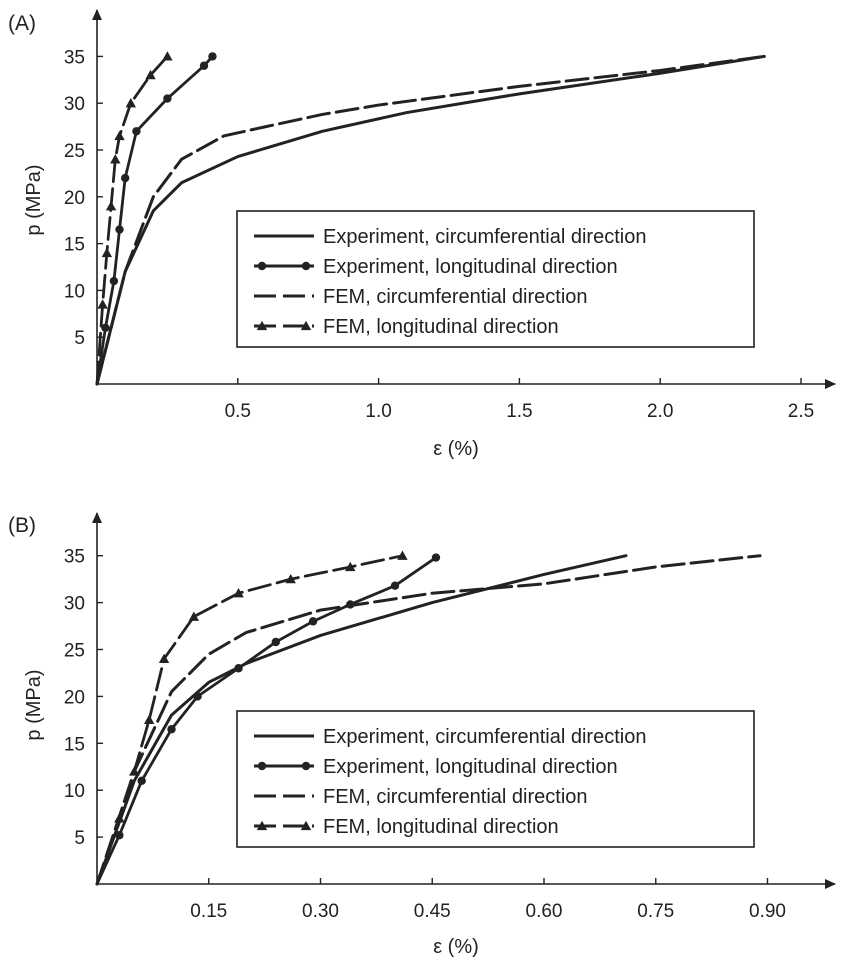 The height and width of the screenshot is (962, 844). What do you see at coordinates (22, 23) in the screenshot?
I see `panel-label: (A)` at bounding box center [22, 23].